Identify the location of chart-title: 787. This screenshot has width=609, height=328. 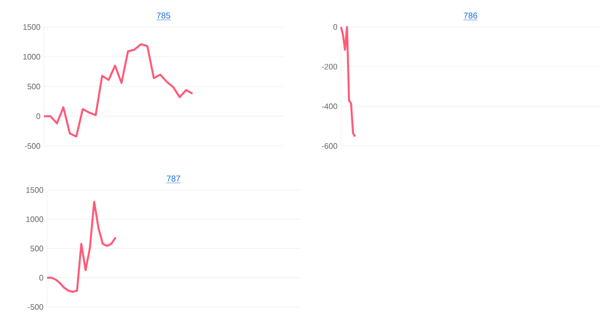
(173, 179).